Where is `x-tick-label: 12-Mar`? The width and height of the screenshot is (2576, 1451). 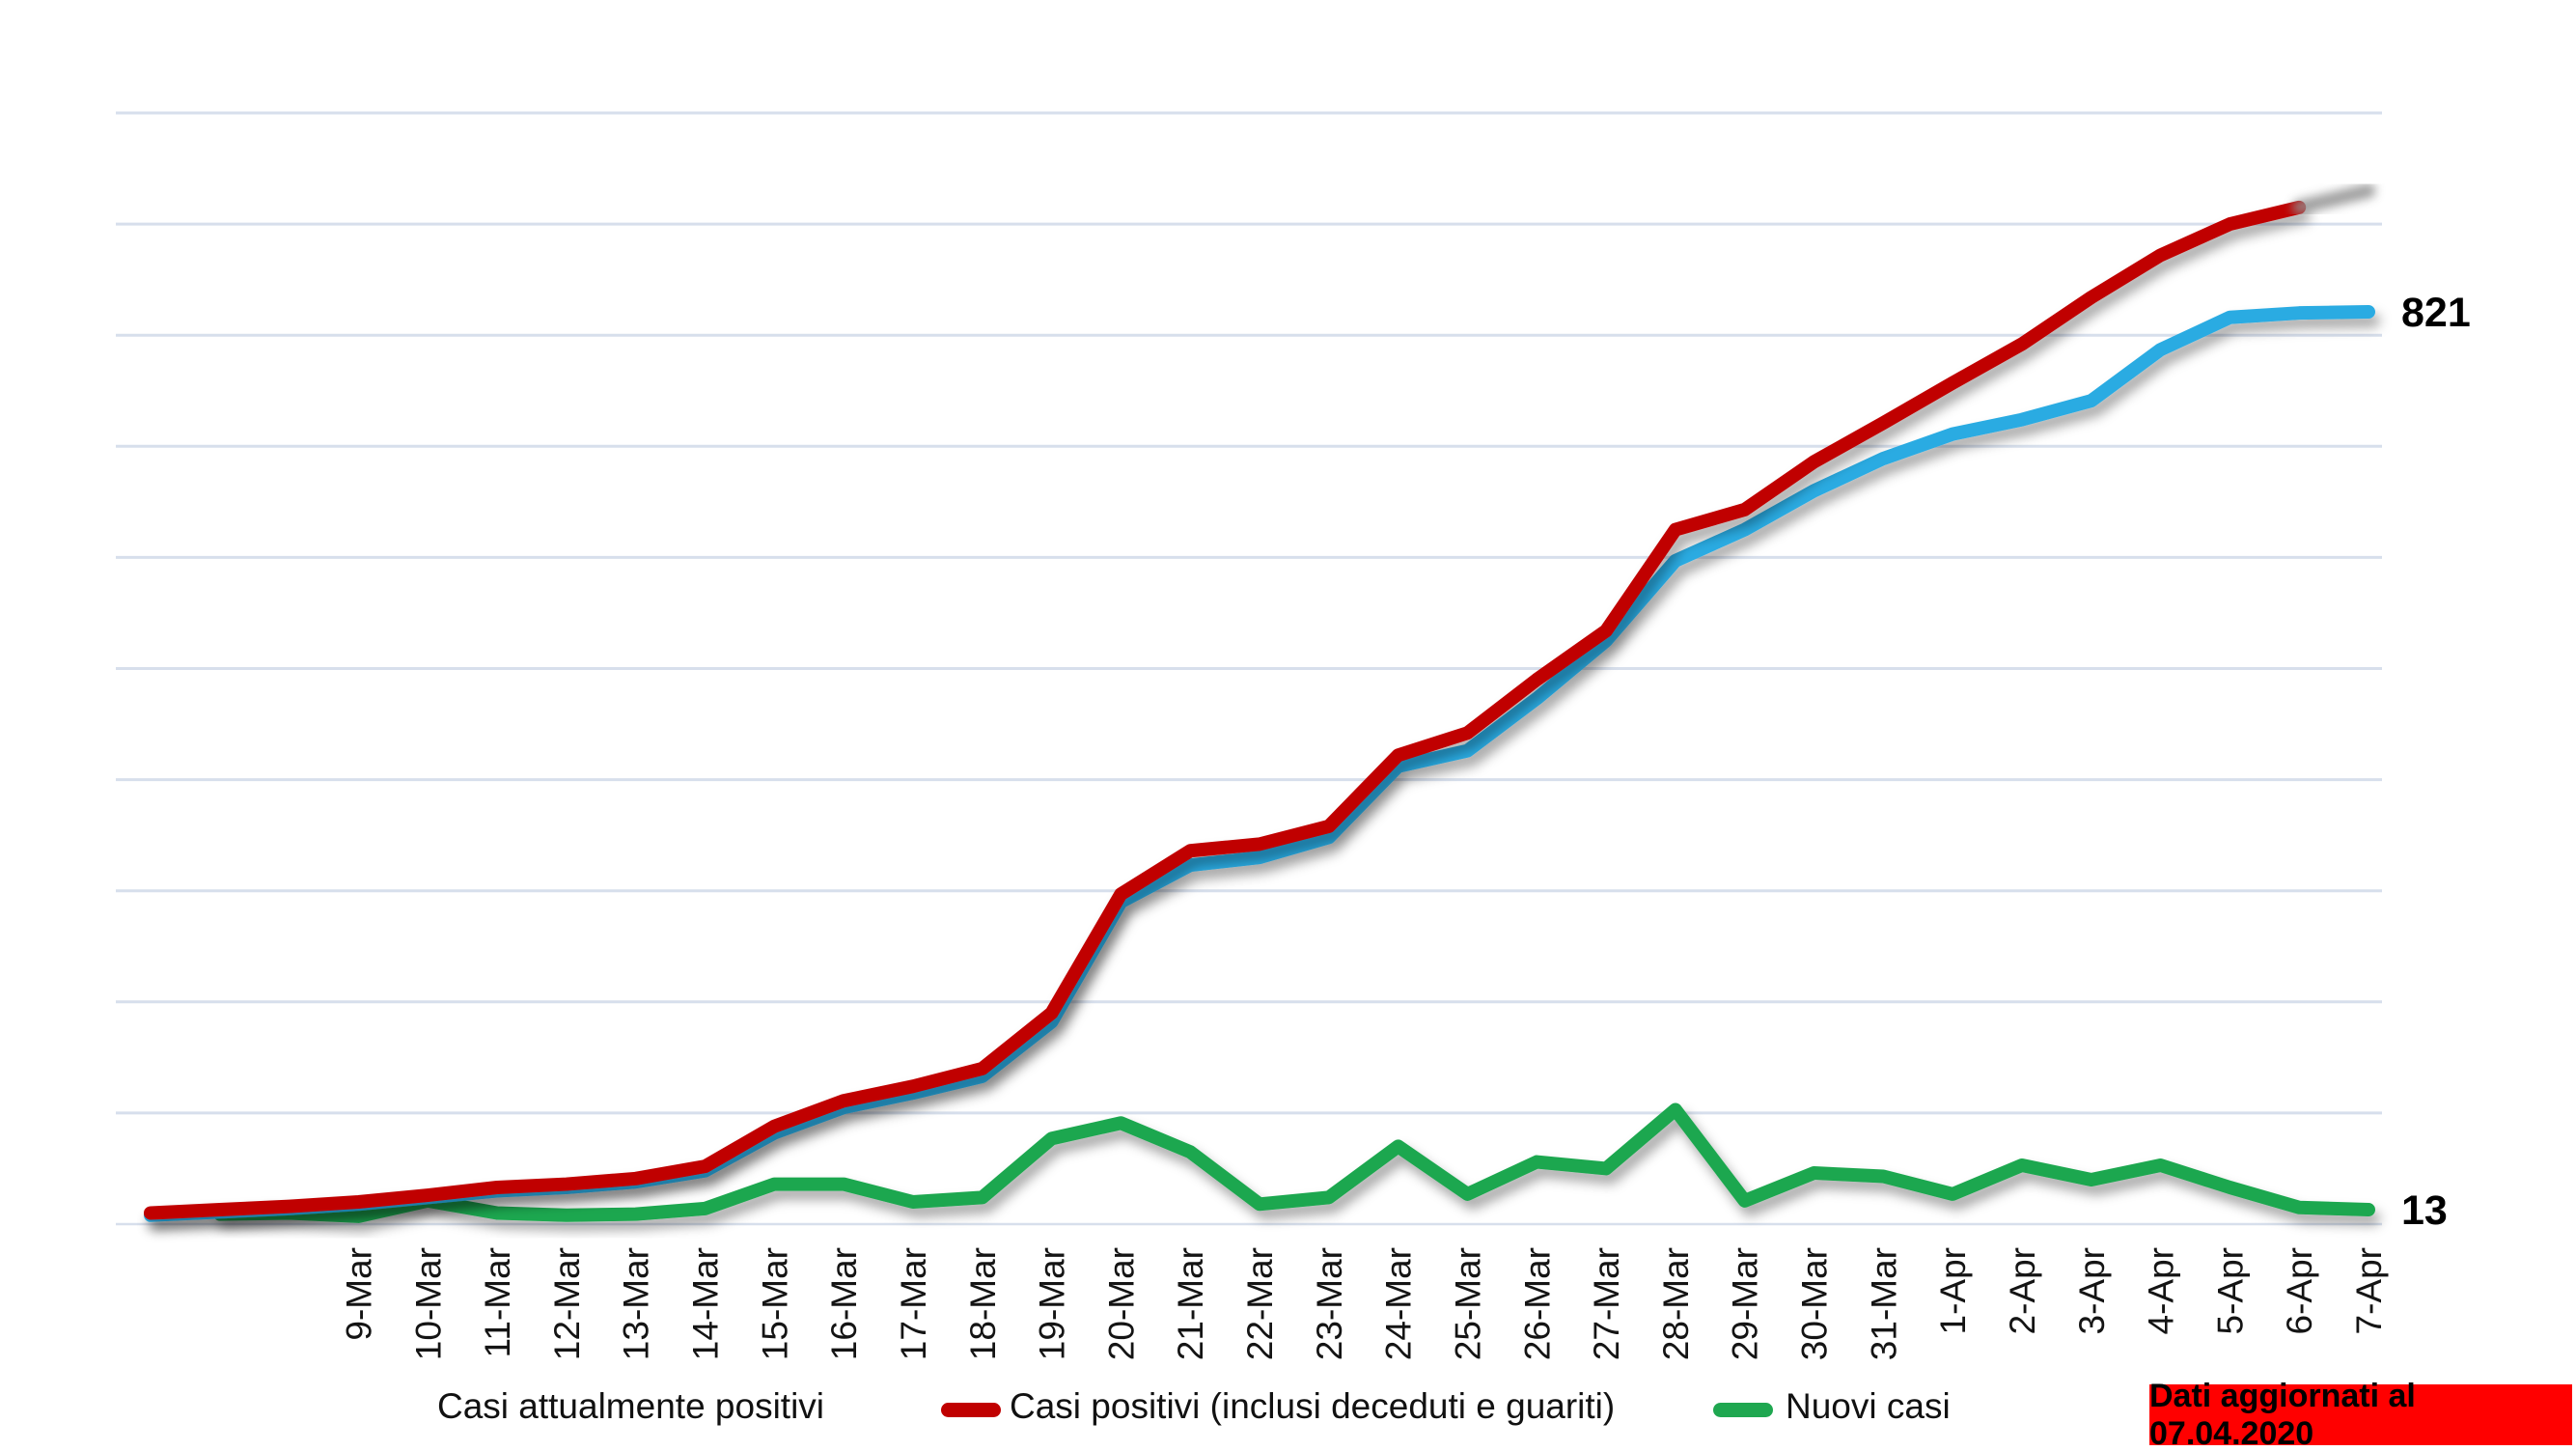 x-tick-label: 12-Mar is located at coordinates (567, 1303).